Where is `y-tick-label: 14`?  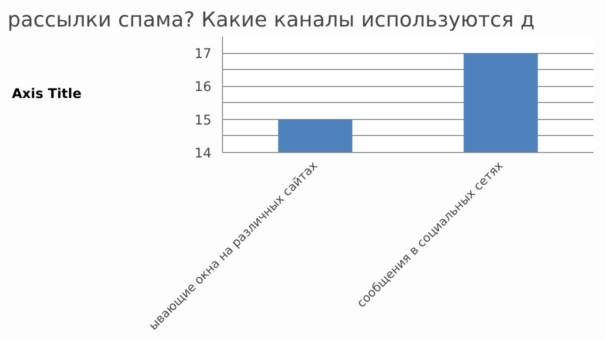 y-tick-label: 14 is located at coordinates (203, 154).